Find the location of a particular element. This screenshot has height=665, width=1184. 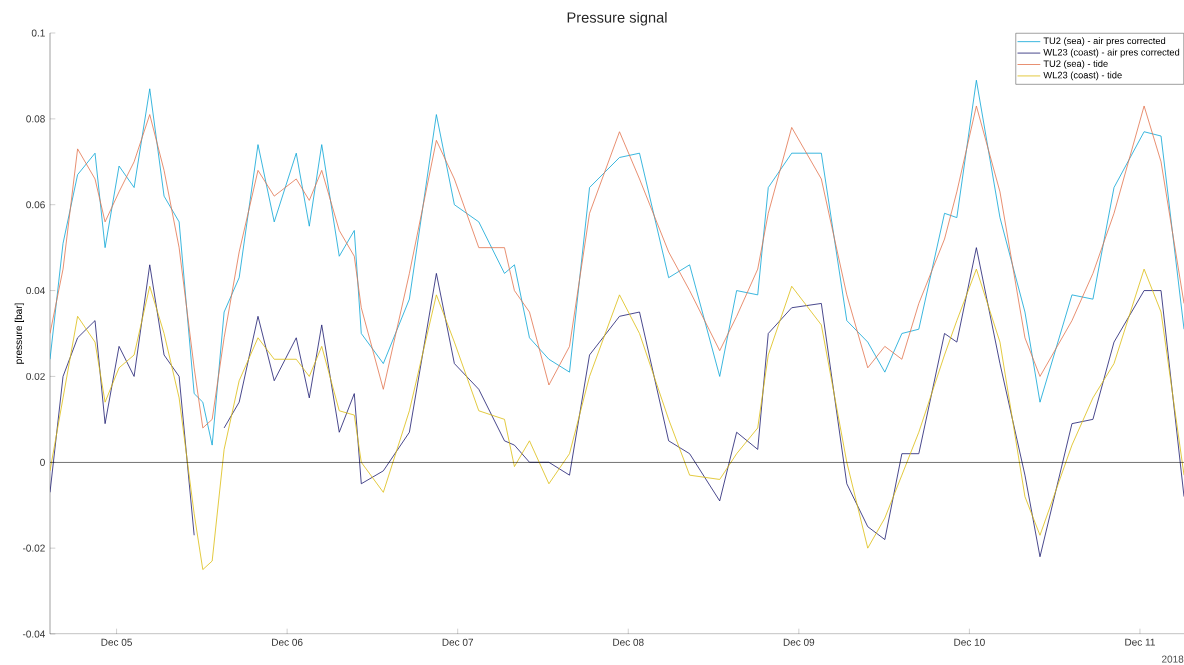

y-tick-label: 0.02 is located at coordinates (35, 376).